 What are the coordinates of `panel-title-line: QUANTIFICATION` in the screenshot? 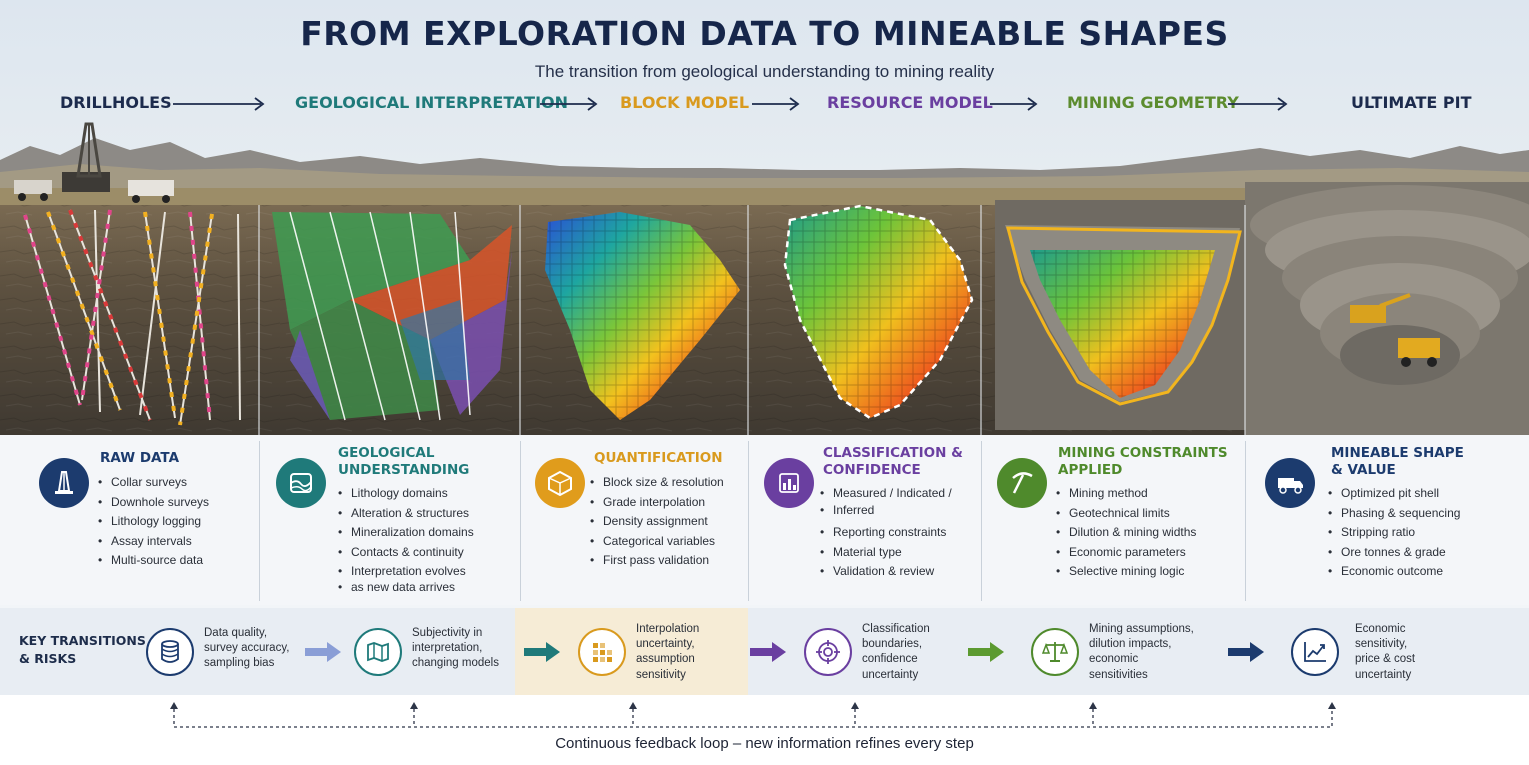 It's located at (658, 458).